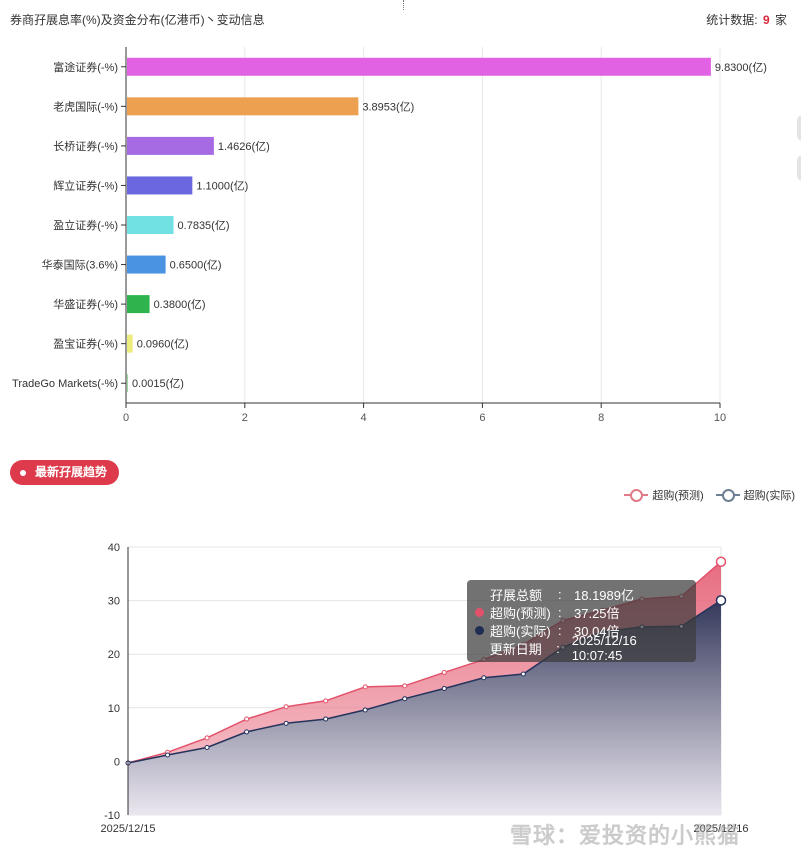 Image resolution: width=801 pixels, height=860 pixels. Describe the element at coordinates (196, 265) in the screenshot. I see `data-label: 0.6500(亿)` at that location.